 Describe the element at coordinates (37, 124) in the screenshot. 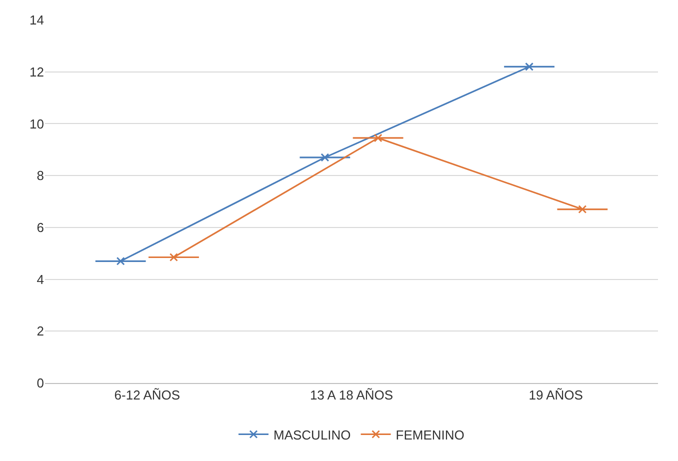

I see `y-tick-label: 10` at that location.